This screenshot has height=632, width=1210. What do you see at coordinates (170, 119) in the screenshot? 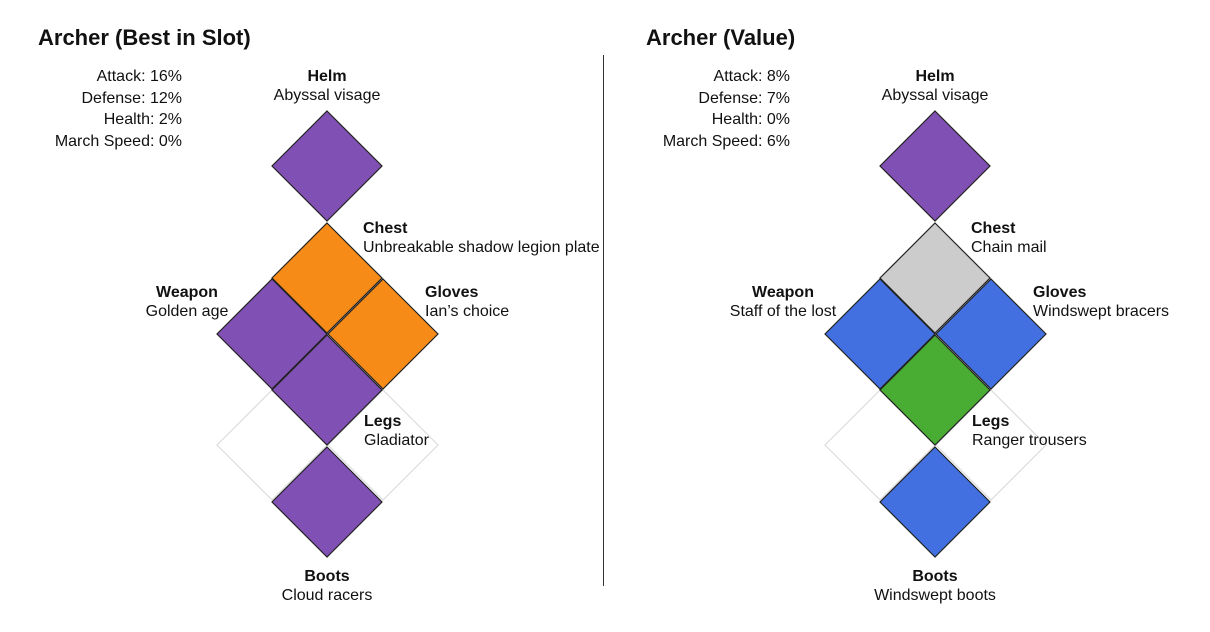
I see `stat-value: 2%` at bounding box center [170, 119].